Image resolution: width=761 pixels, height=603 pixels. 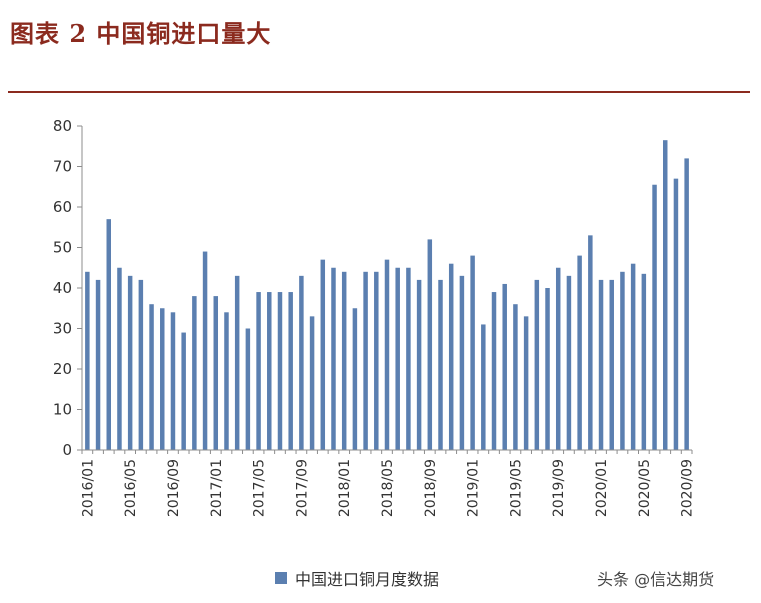 I want to click on legend: 中国进口铜月度数据, so click(x=357, y=578).